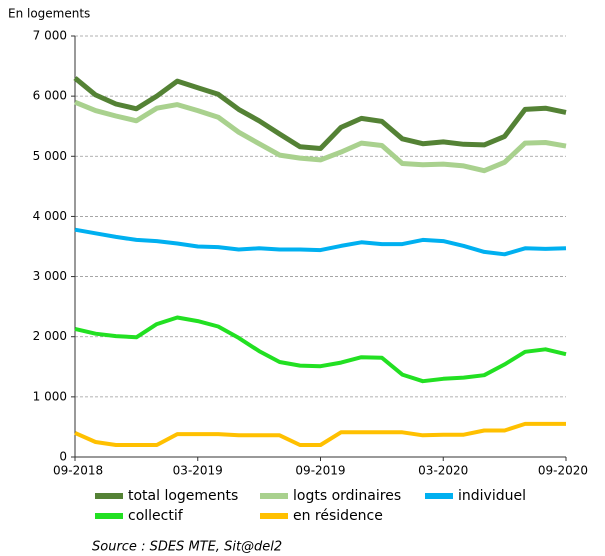  I want to click on y-tick-label: 3 000, so click(50, 276).